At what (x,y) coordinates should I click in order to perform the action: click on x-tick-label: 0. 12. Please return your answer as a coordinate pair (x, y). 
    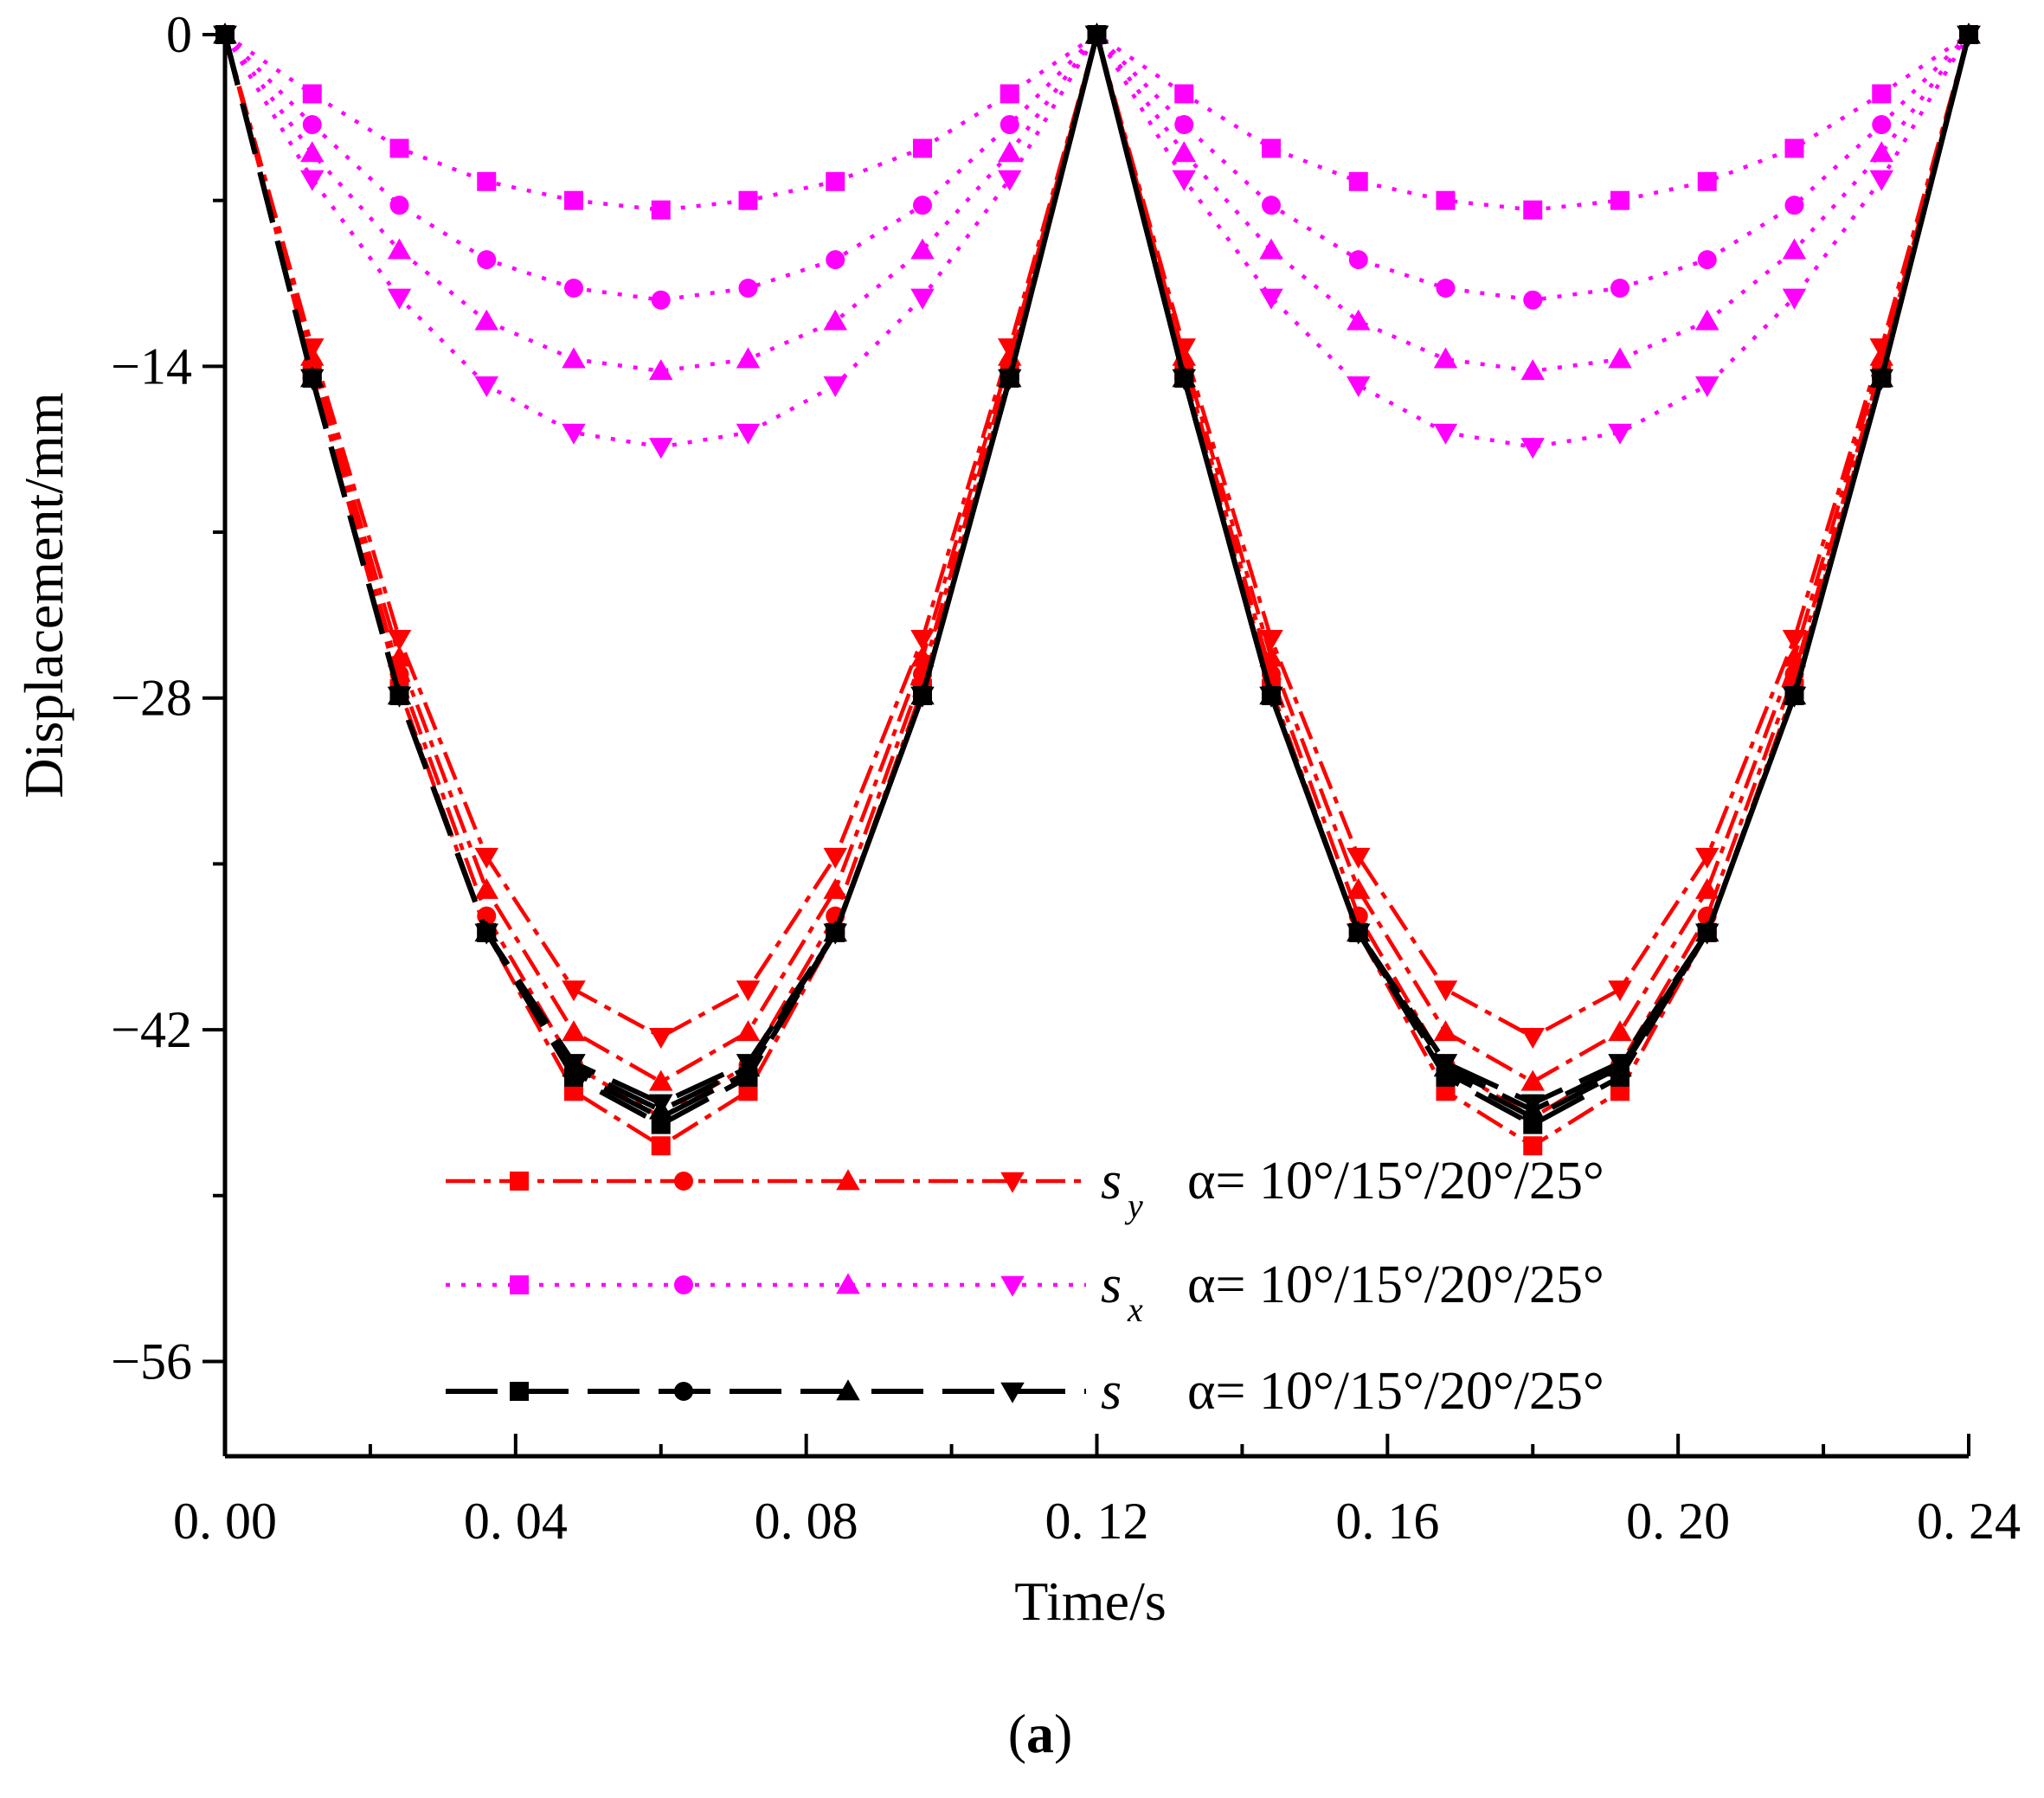
    Looking at the image, I should click on (1097, 1521).